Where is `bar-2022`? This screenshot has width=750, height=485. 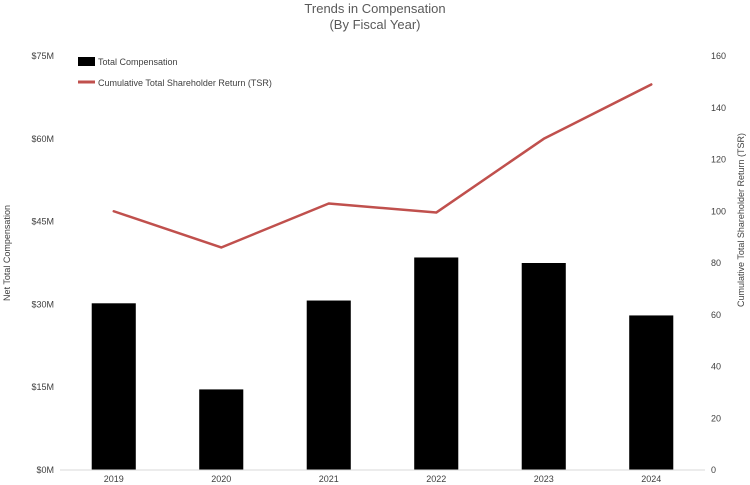
bar-2022 is located at coordinates (436, 363).